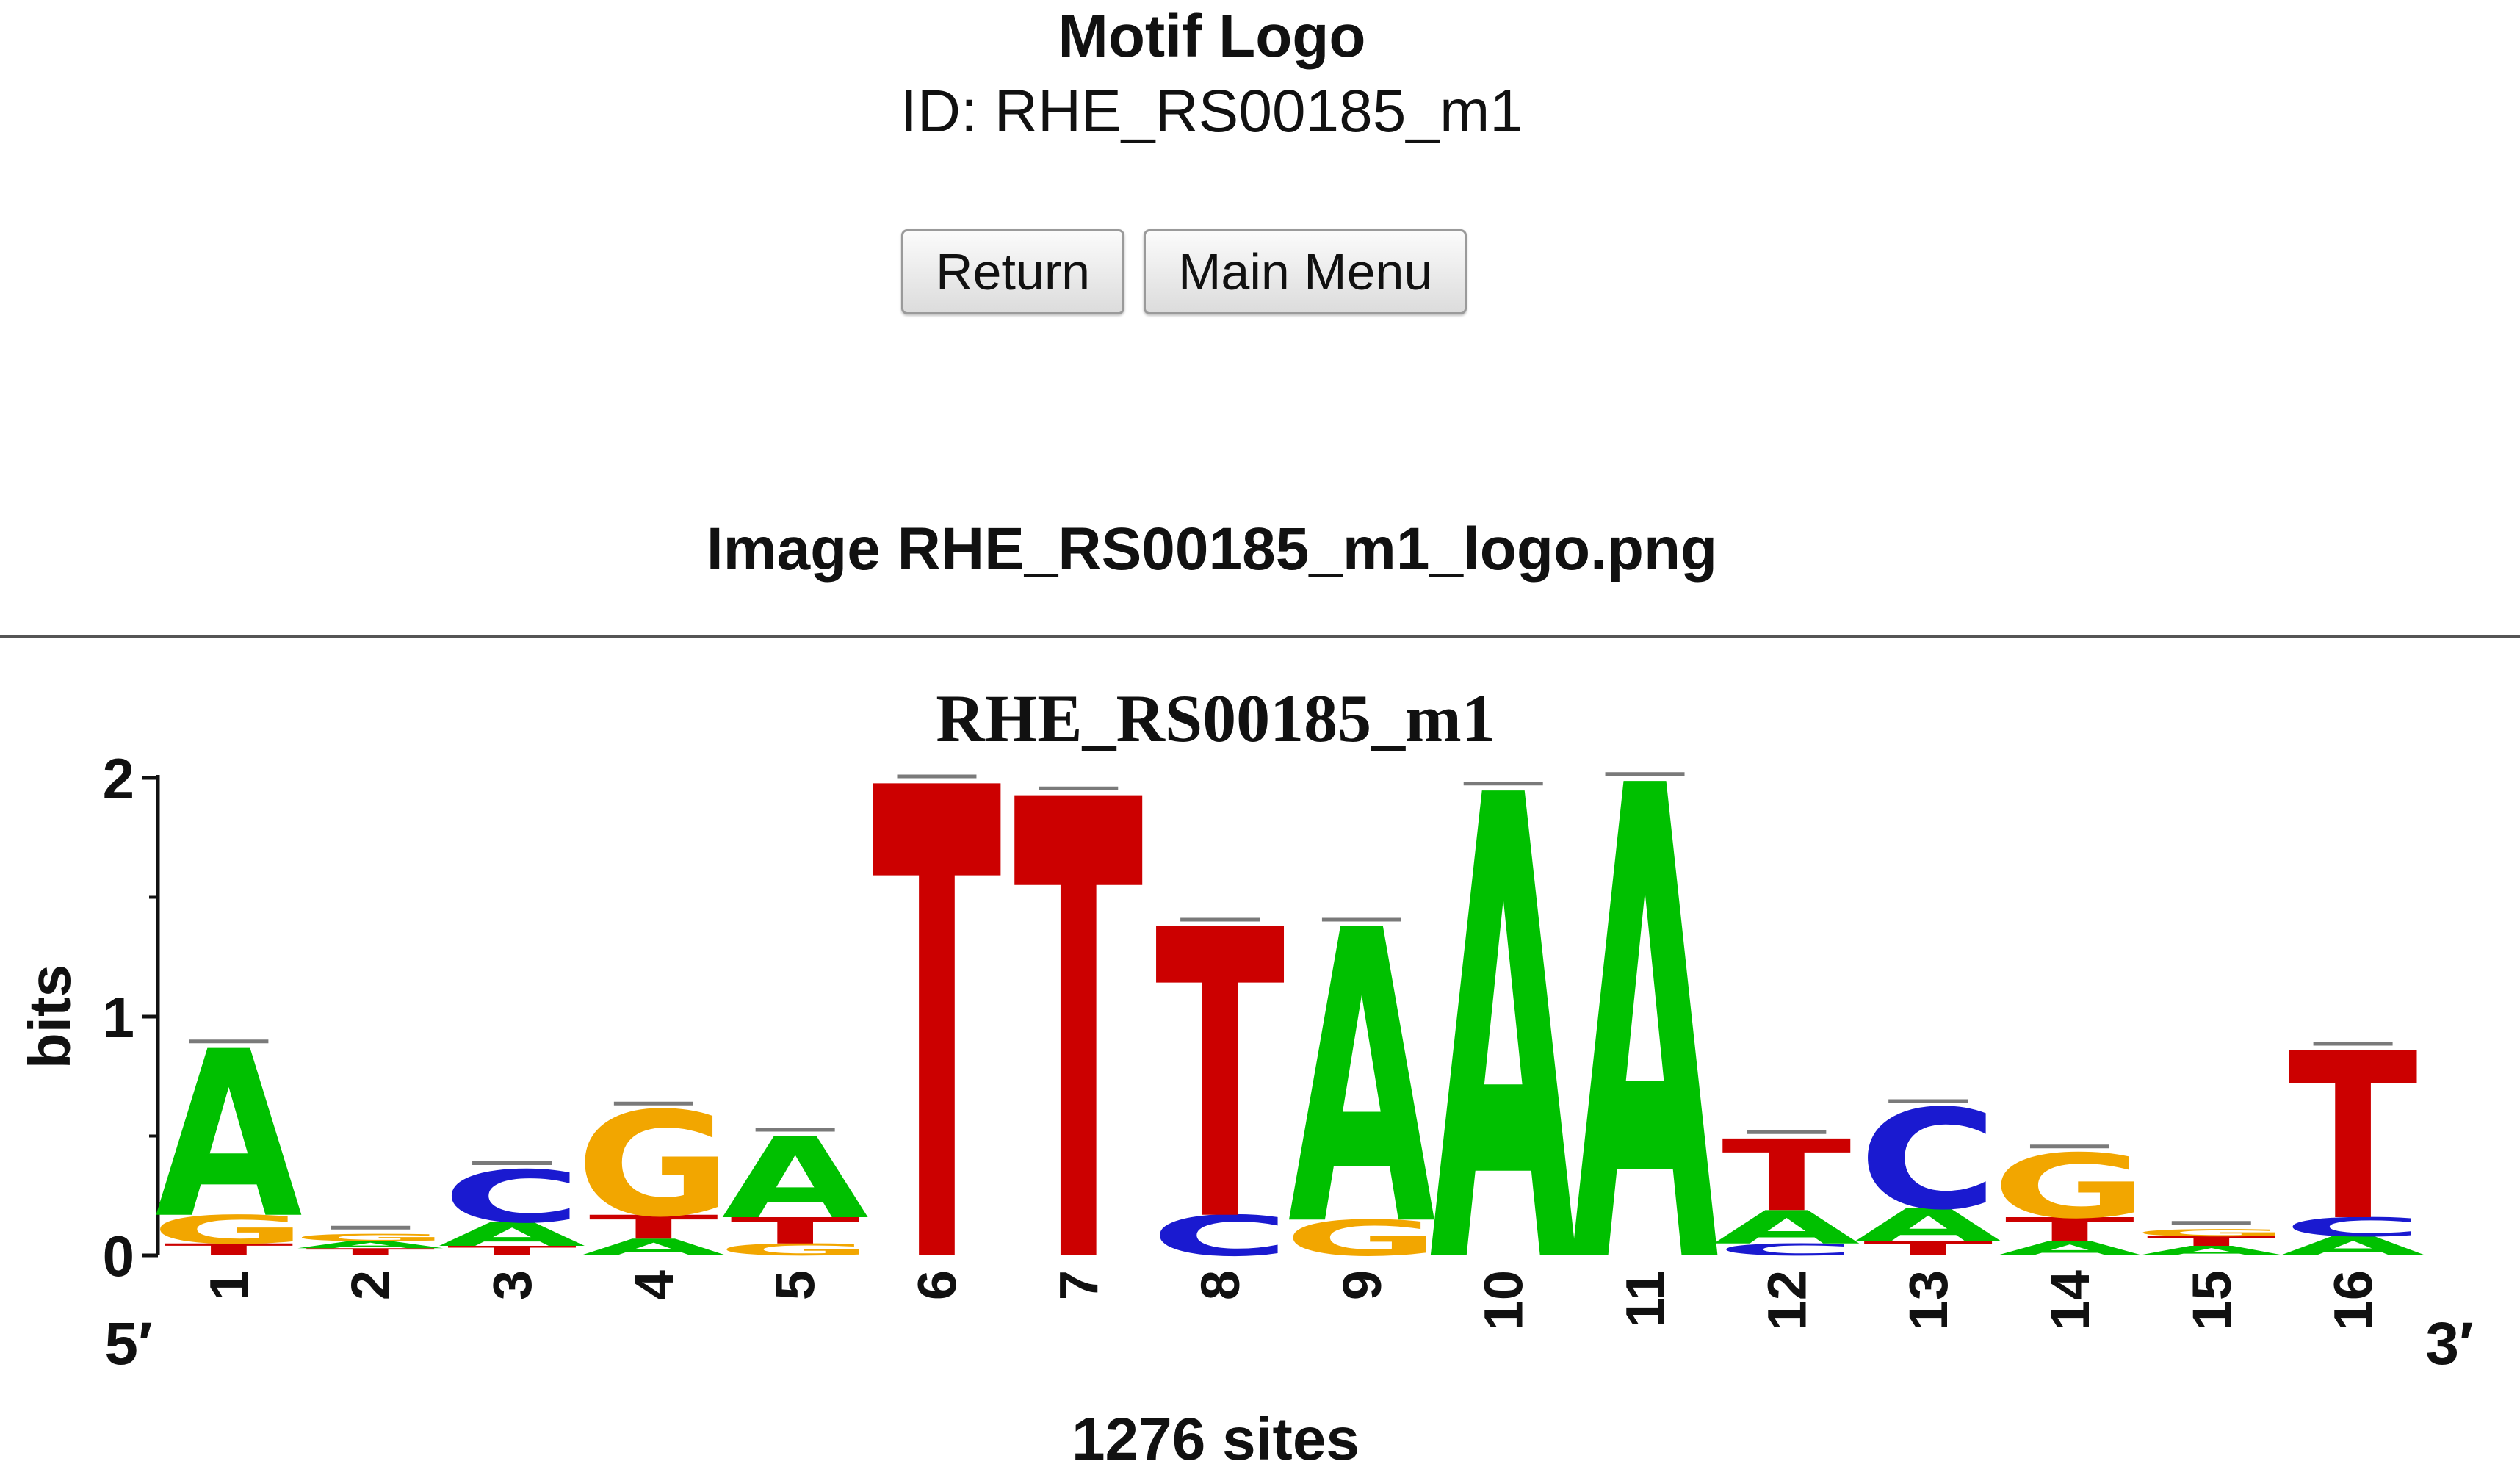 The image size is (2520, 1475). I want to click on x-tick-label: 12, so click(1787, 1300).